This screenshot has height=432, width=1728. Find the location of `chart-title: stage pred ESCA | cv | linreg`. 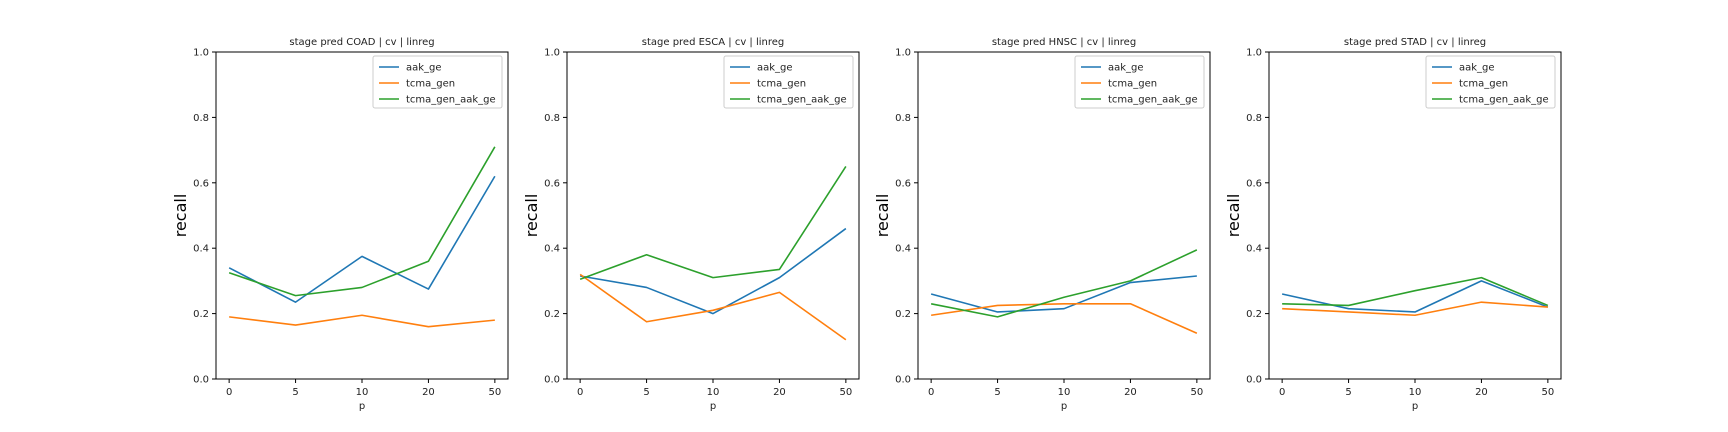

chart-title: stage pred ESCA | cv | linreg is located at coordinates (713, 42).